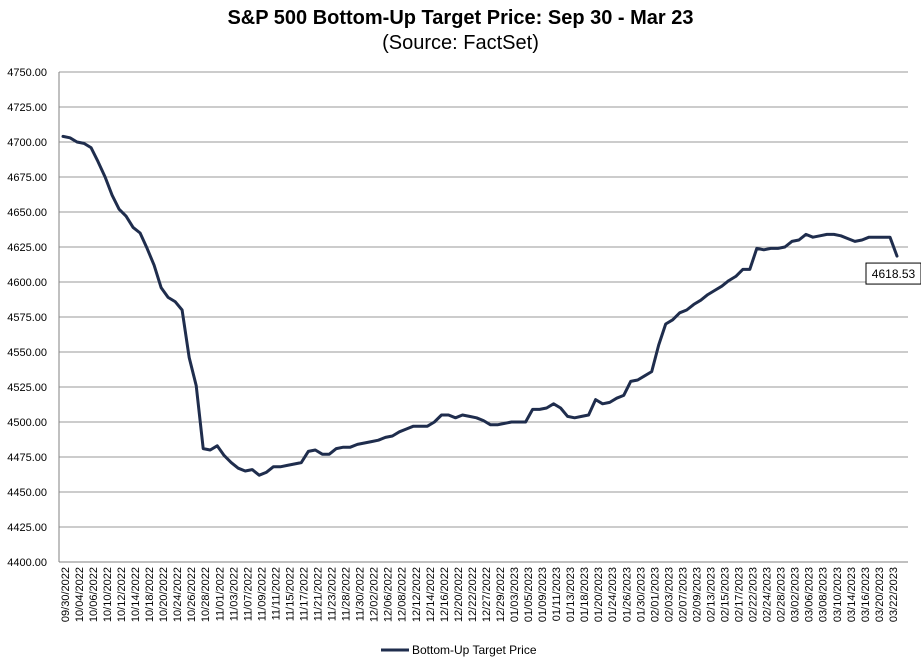 This screenshot has width=921, height=668. What do you see at coordinates (248, 594) in the screenshot?
I see `x-tick-label: 11/07/2022` at bounding box center [248, 594].